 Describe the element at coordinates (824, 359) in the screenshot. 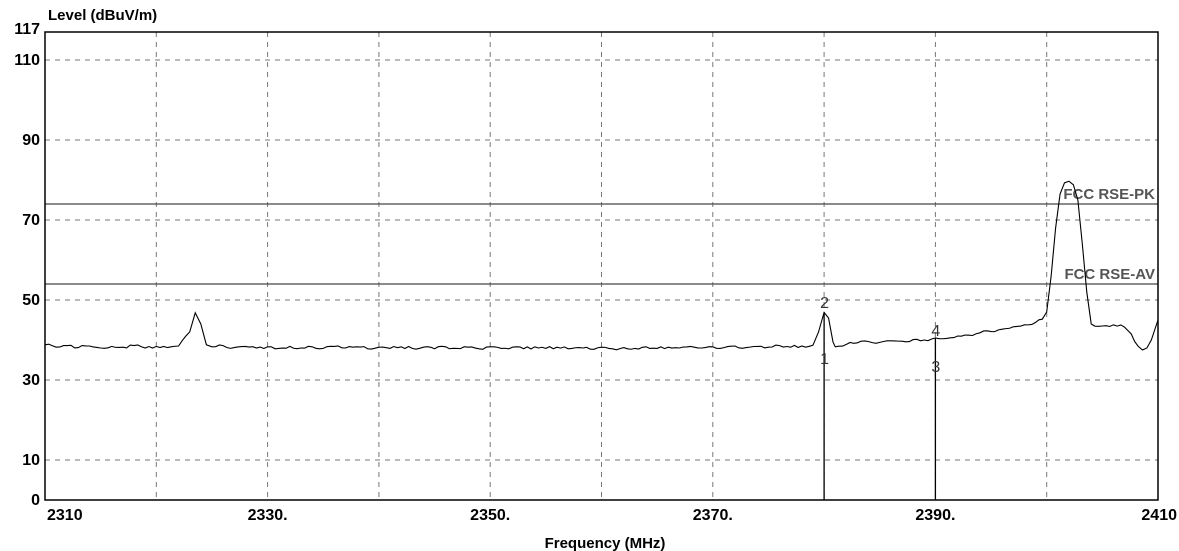

I see `marker-label: 1` at that location.